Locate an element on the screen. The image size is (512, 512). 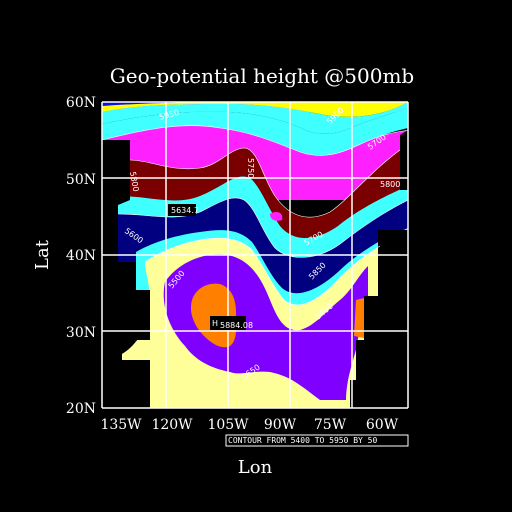
y-tick-50n: 50N is located at coordinates (81, 180).